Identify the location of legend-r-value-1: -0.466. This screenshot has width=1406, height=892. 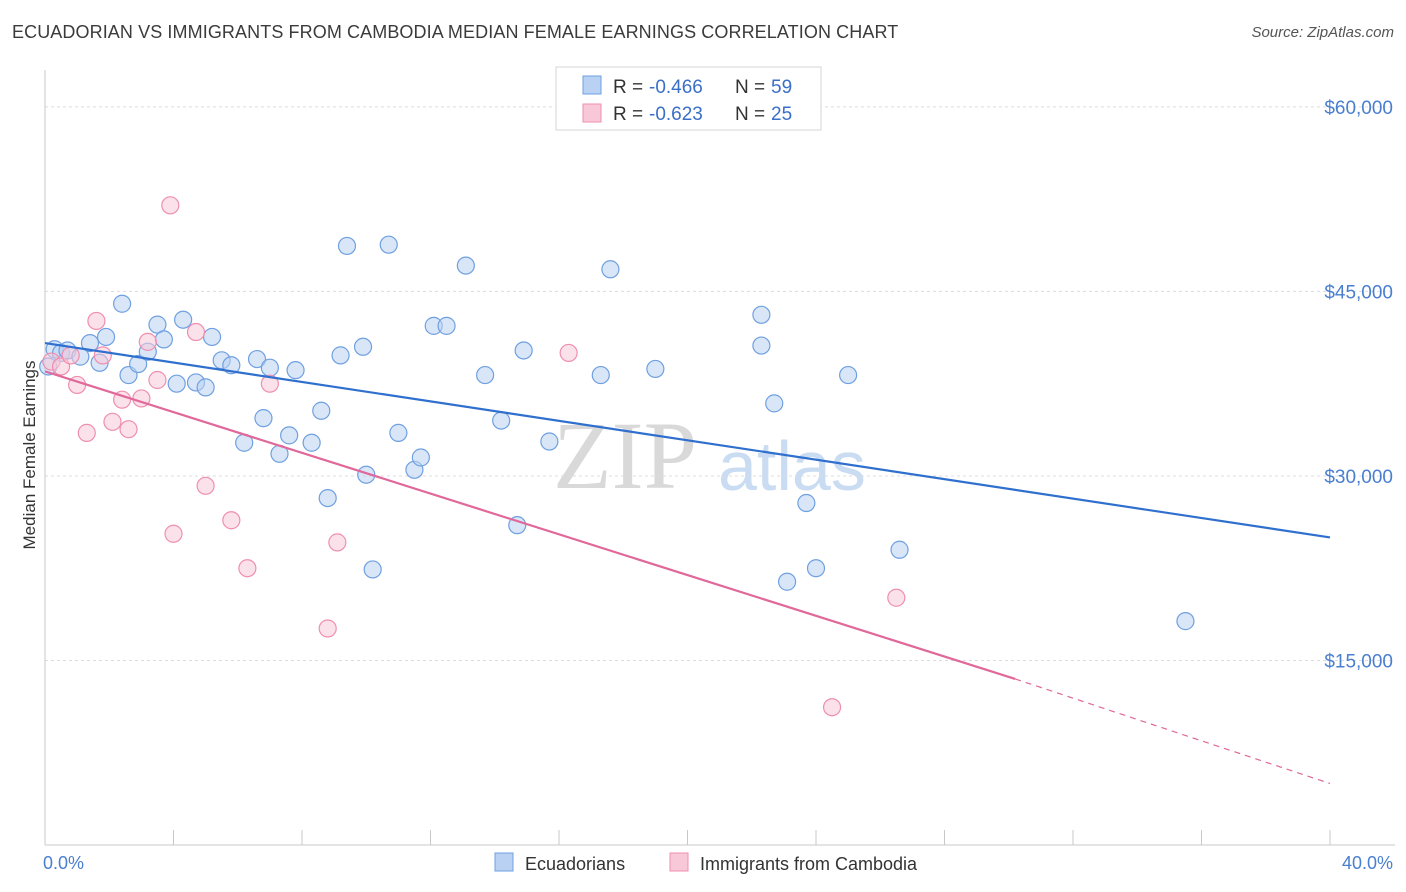
(676, 87).